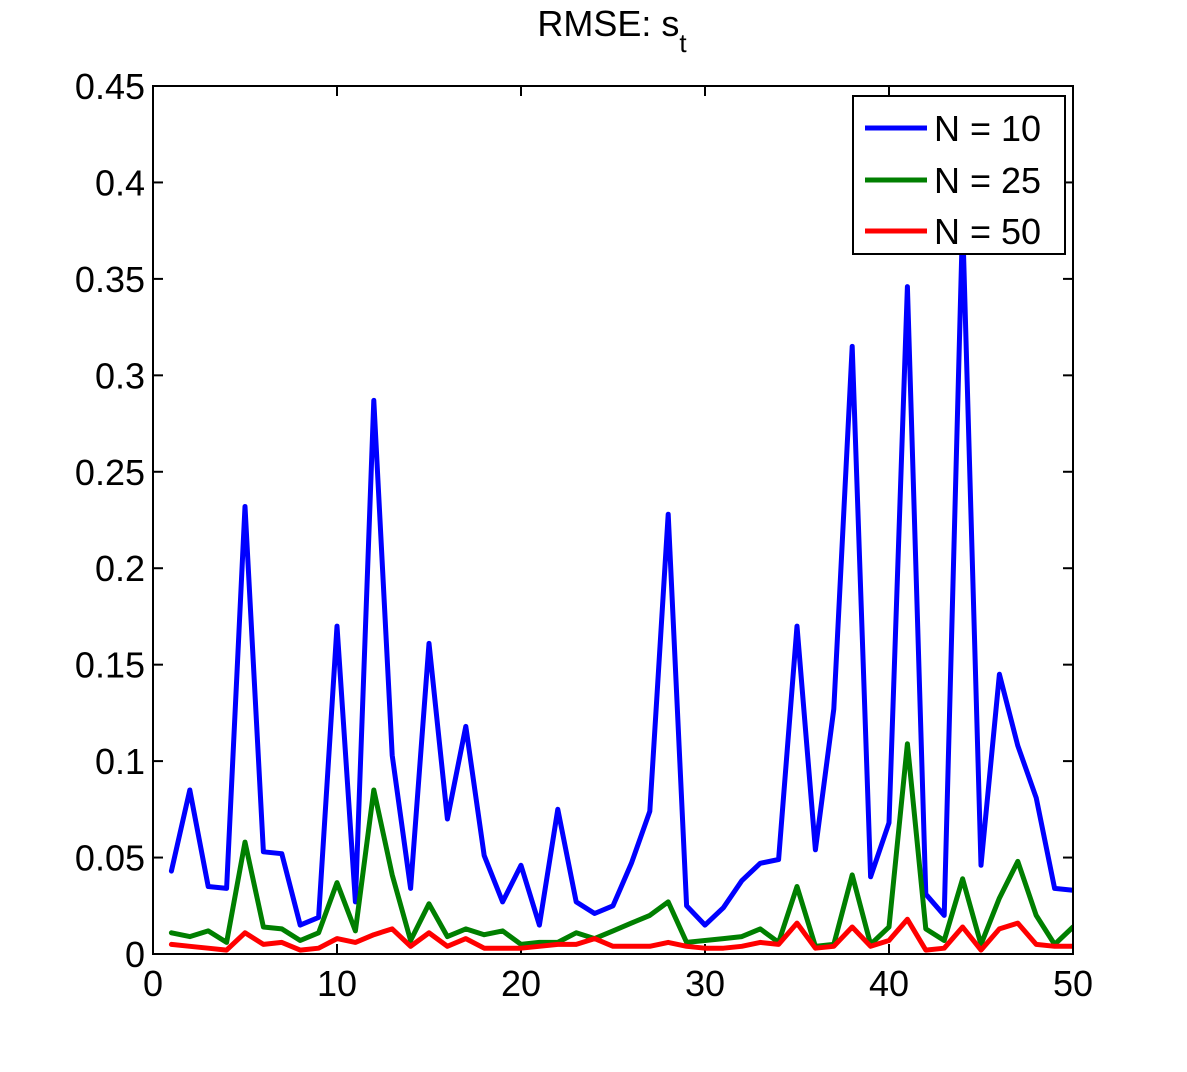 This screenshot has width=1187, height=1072. What do you see at coordinates (120, 182) in the screenshot?
I see `y-tick-label: 0.4` at bounding box center [120, 182].